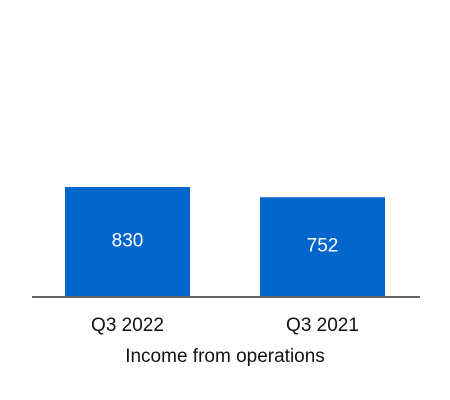 Image resolution: width=450 pixels, height=400 pixels. I want to click on value-label: 830, so click(128, 241).